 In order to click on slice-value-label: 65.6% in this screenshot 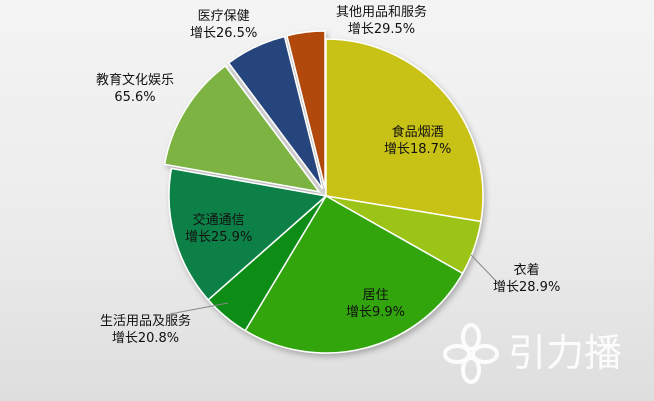, I will do `click(135, 97)`.